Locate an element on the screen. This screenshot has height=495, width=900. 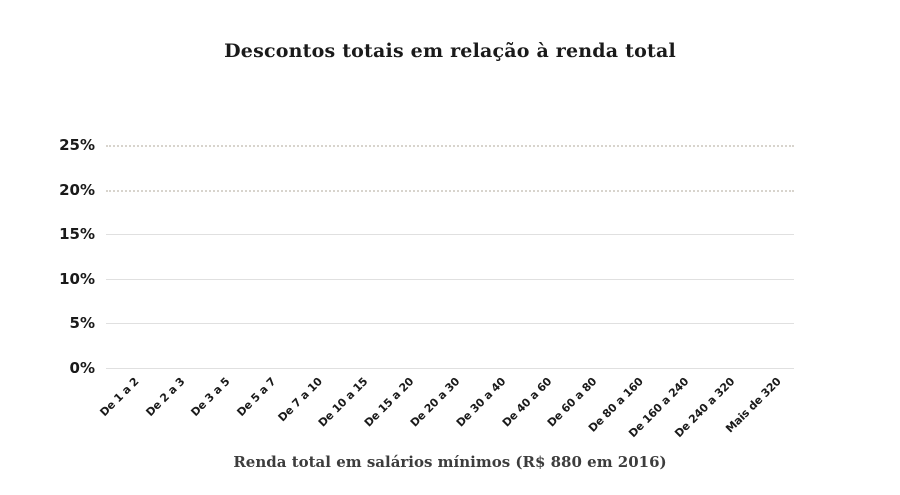
x-axis-tick-label: De 1 a 2 is located at coordinates (119, 397).